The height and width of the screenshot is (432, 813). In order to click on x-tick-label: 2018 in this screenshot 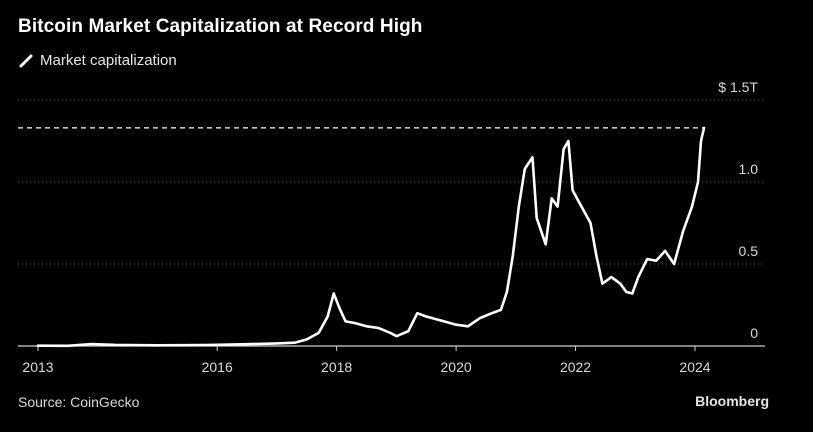, I will do `click(336, 367)`.